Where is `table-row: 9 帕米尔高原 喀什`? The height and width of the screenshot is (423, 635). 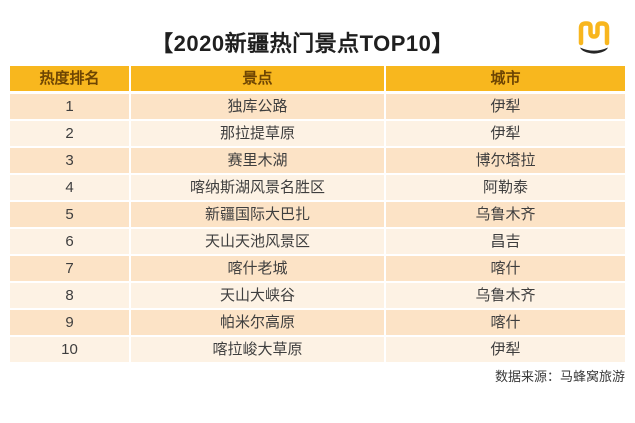
table-row: 9 帕米尔高原 喀什 is located at coordinates (317, 323).